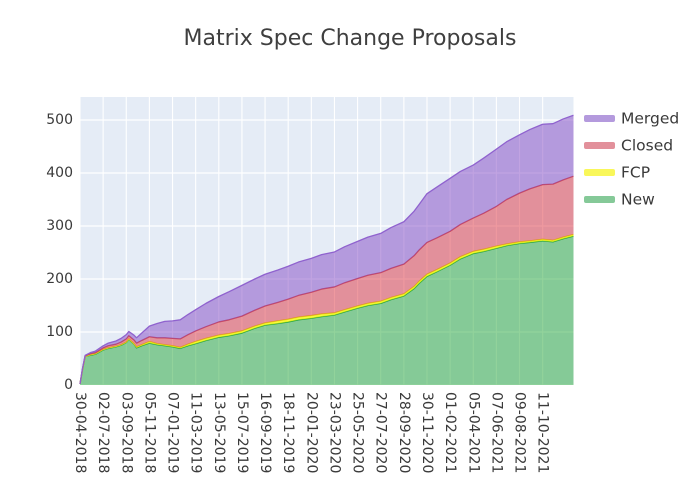 The width and height of the screenshot is (700, 500). Describe the element at coordinates (59, 226) in the screenshot. I see `y-tick-label: 300` at that location.